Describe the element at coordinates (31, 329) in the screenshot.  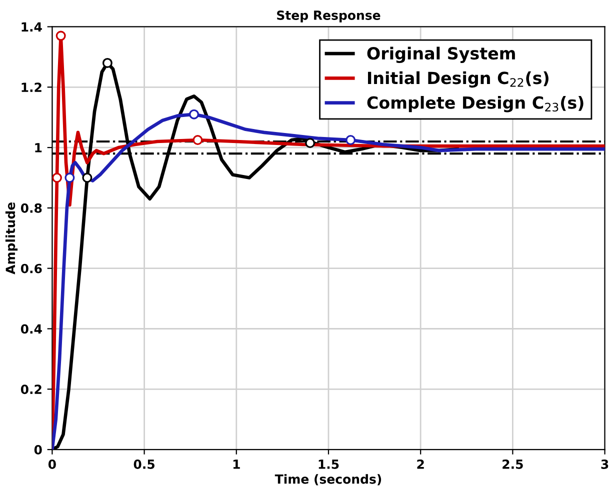
I see `y-tick-label: 0.4` at that location.